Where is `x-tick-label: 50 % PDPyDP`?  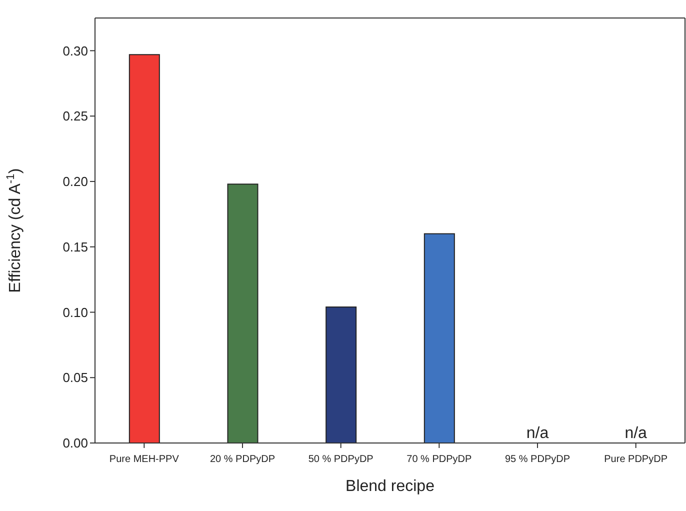
x-tick-label: 50 % PDPyDP is located at coordinates (341, 459).